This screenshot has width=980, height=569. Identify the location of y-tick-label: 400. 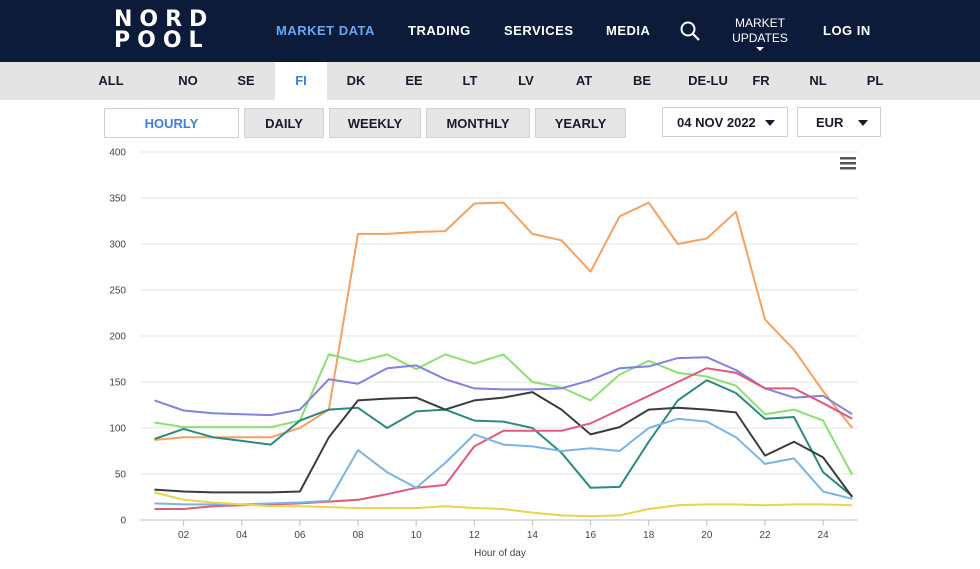
(117, 153).